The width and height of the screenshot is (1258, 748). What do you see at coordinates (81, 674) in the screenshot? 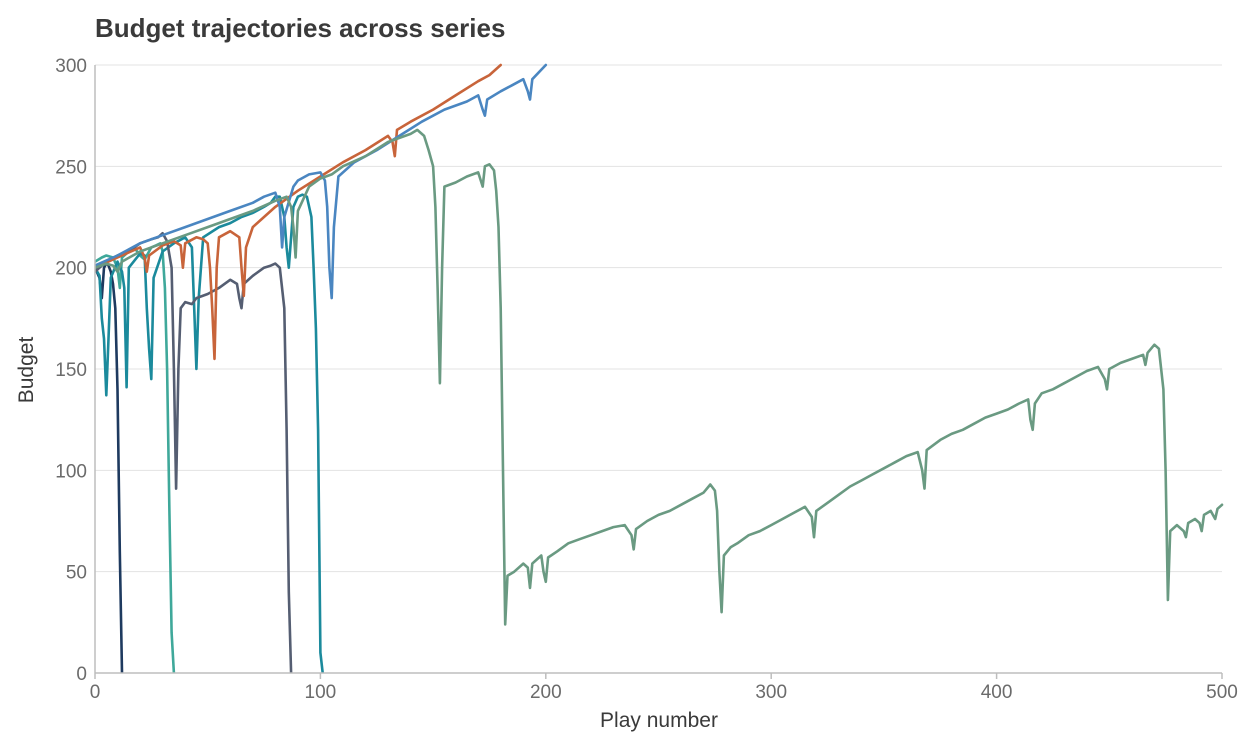
I see `y-tick-label-0: 0` at bounding box center [81, 674].